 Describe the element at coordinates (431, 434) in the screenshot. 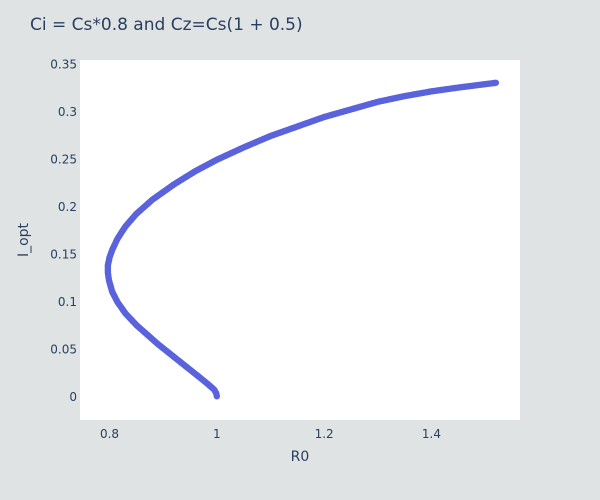

I see `x-tick-label: 1.4` at that location.